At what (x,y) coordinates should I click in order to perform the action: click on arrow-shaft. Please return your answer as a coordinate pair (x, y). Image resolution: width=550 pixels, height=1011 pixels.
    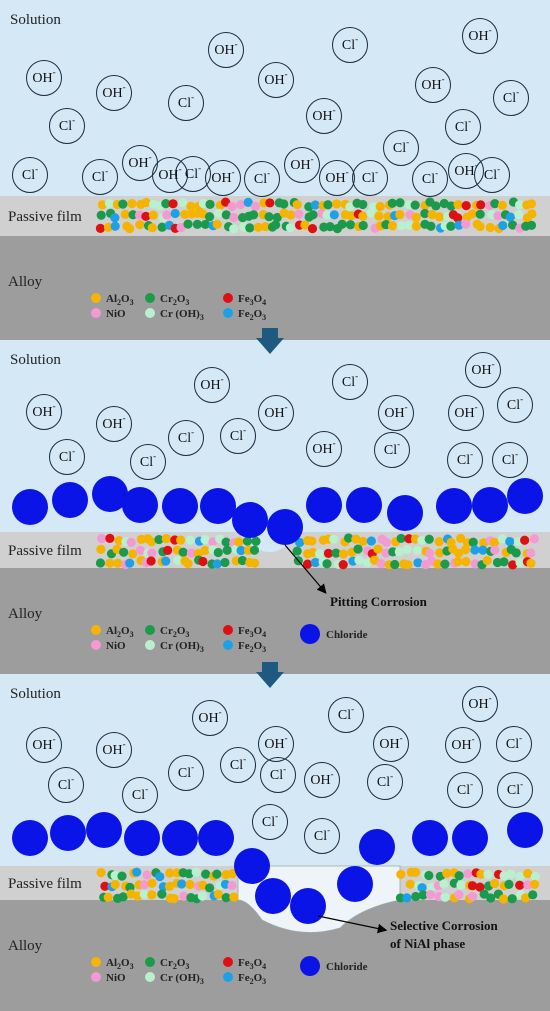
    Looking at the image, I should click on (270, 667).